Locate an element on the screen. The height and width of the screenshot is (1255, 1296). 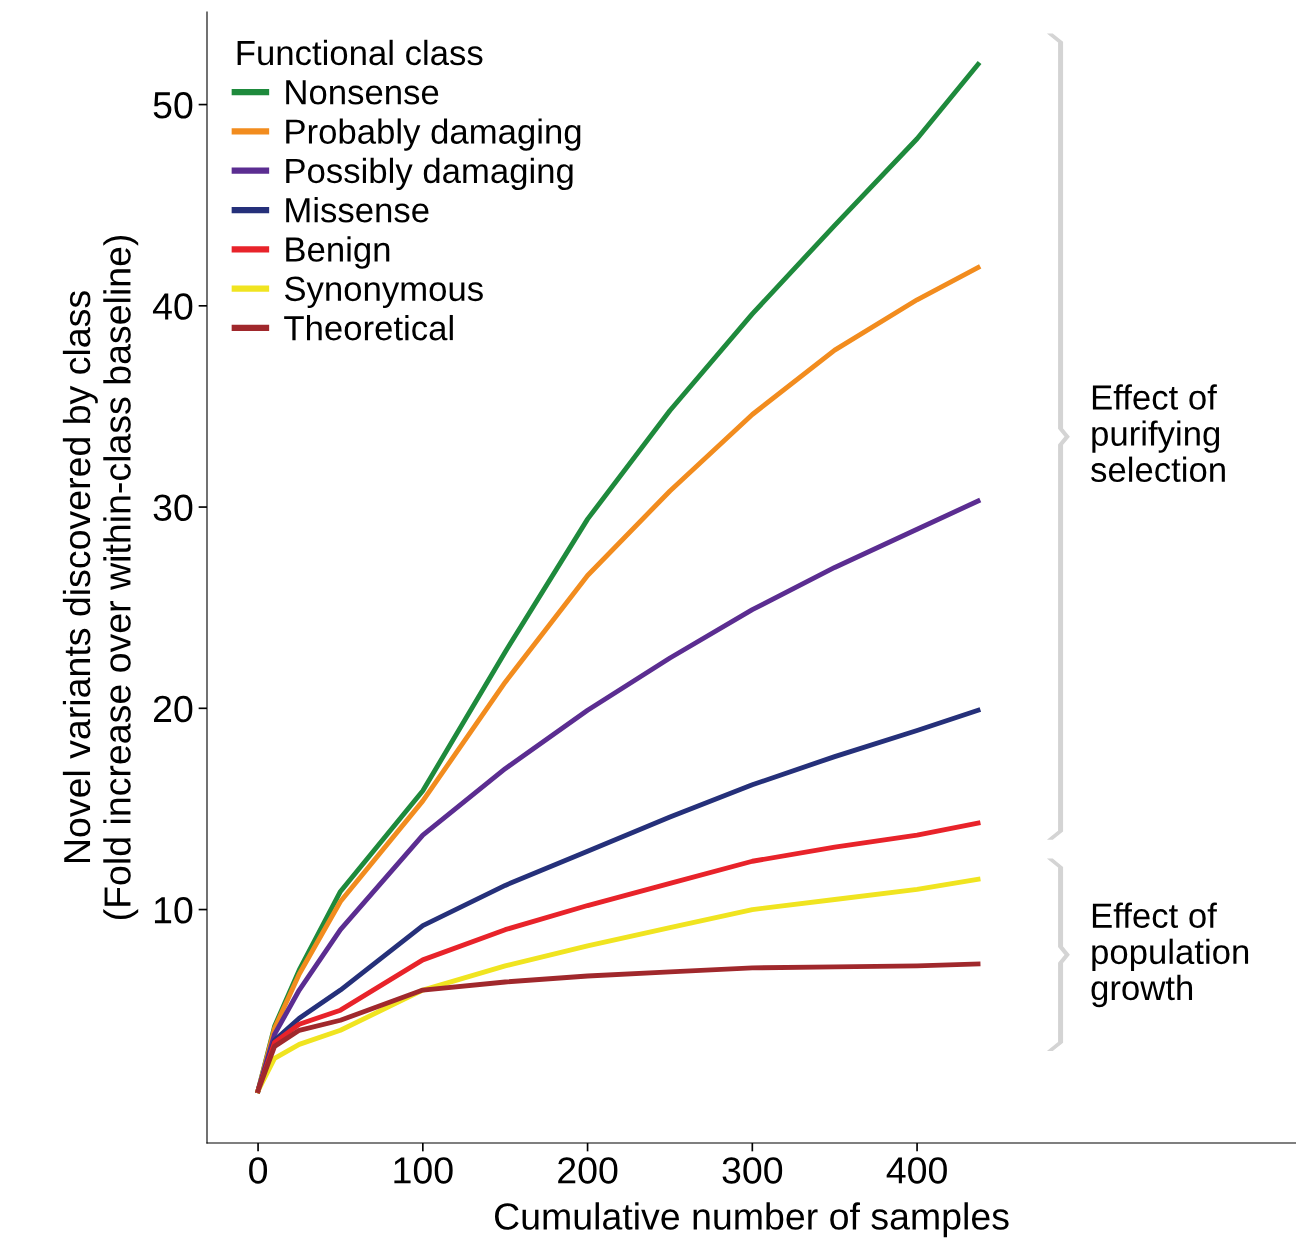
x-tick-label: 0 is located at coordinates (258, 1170).